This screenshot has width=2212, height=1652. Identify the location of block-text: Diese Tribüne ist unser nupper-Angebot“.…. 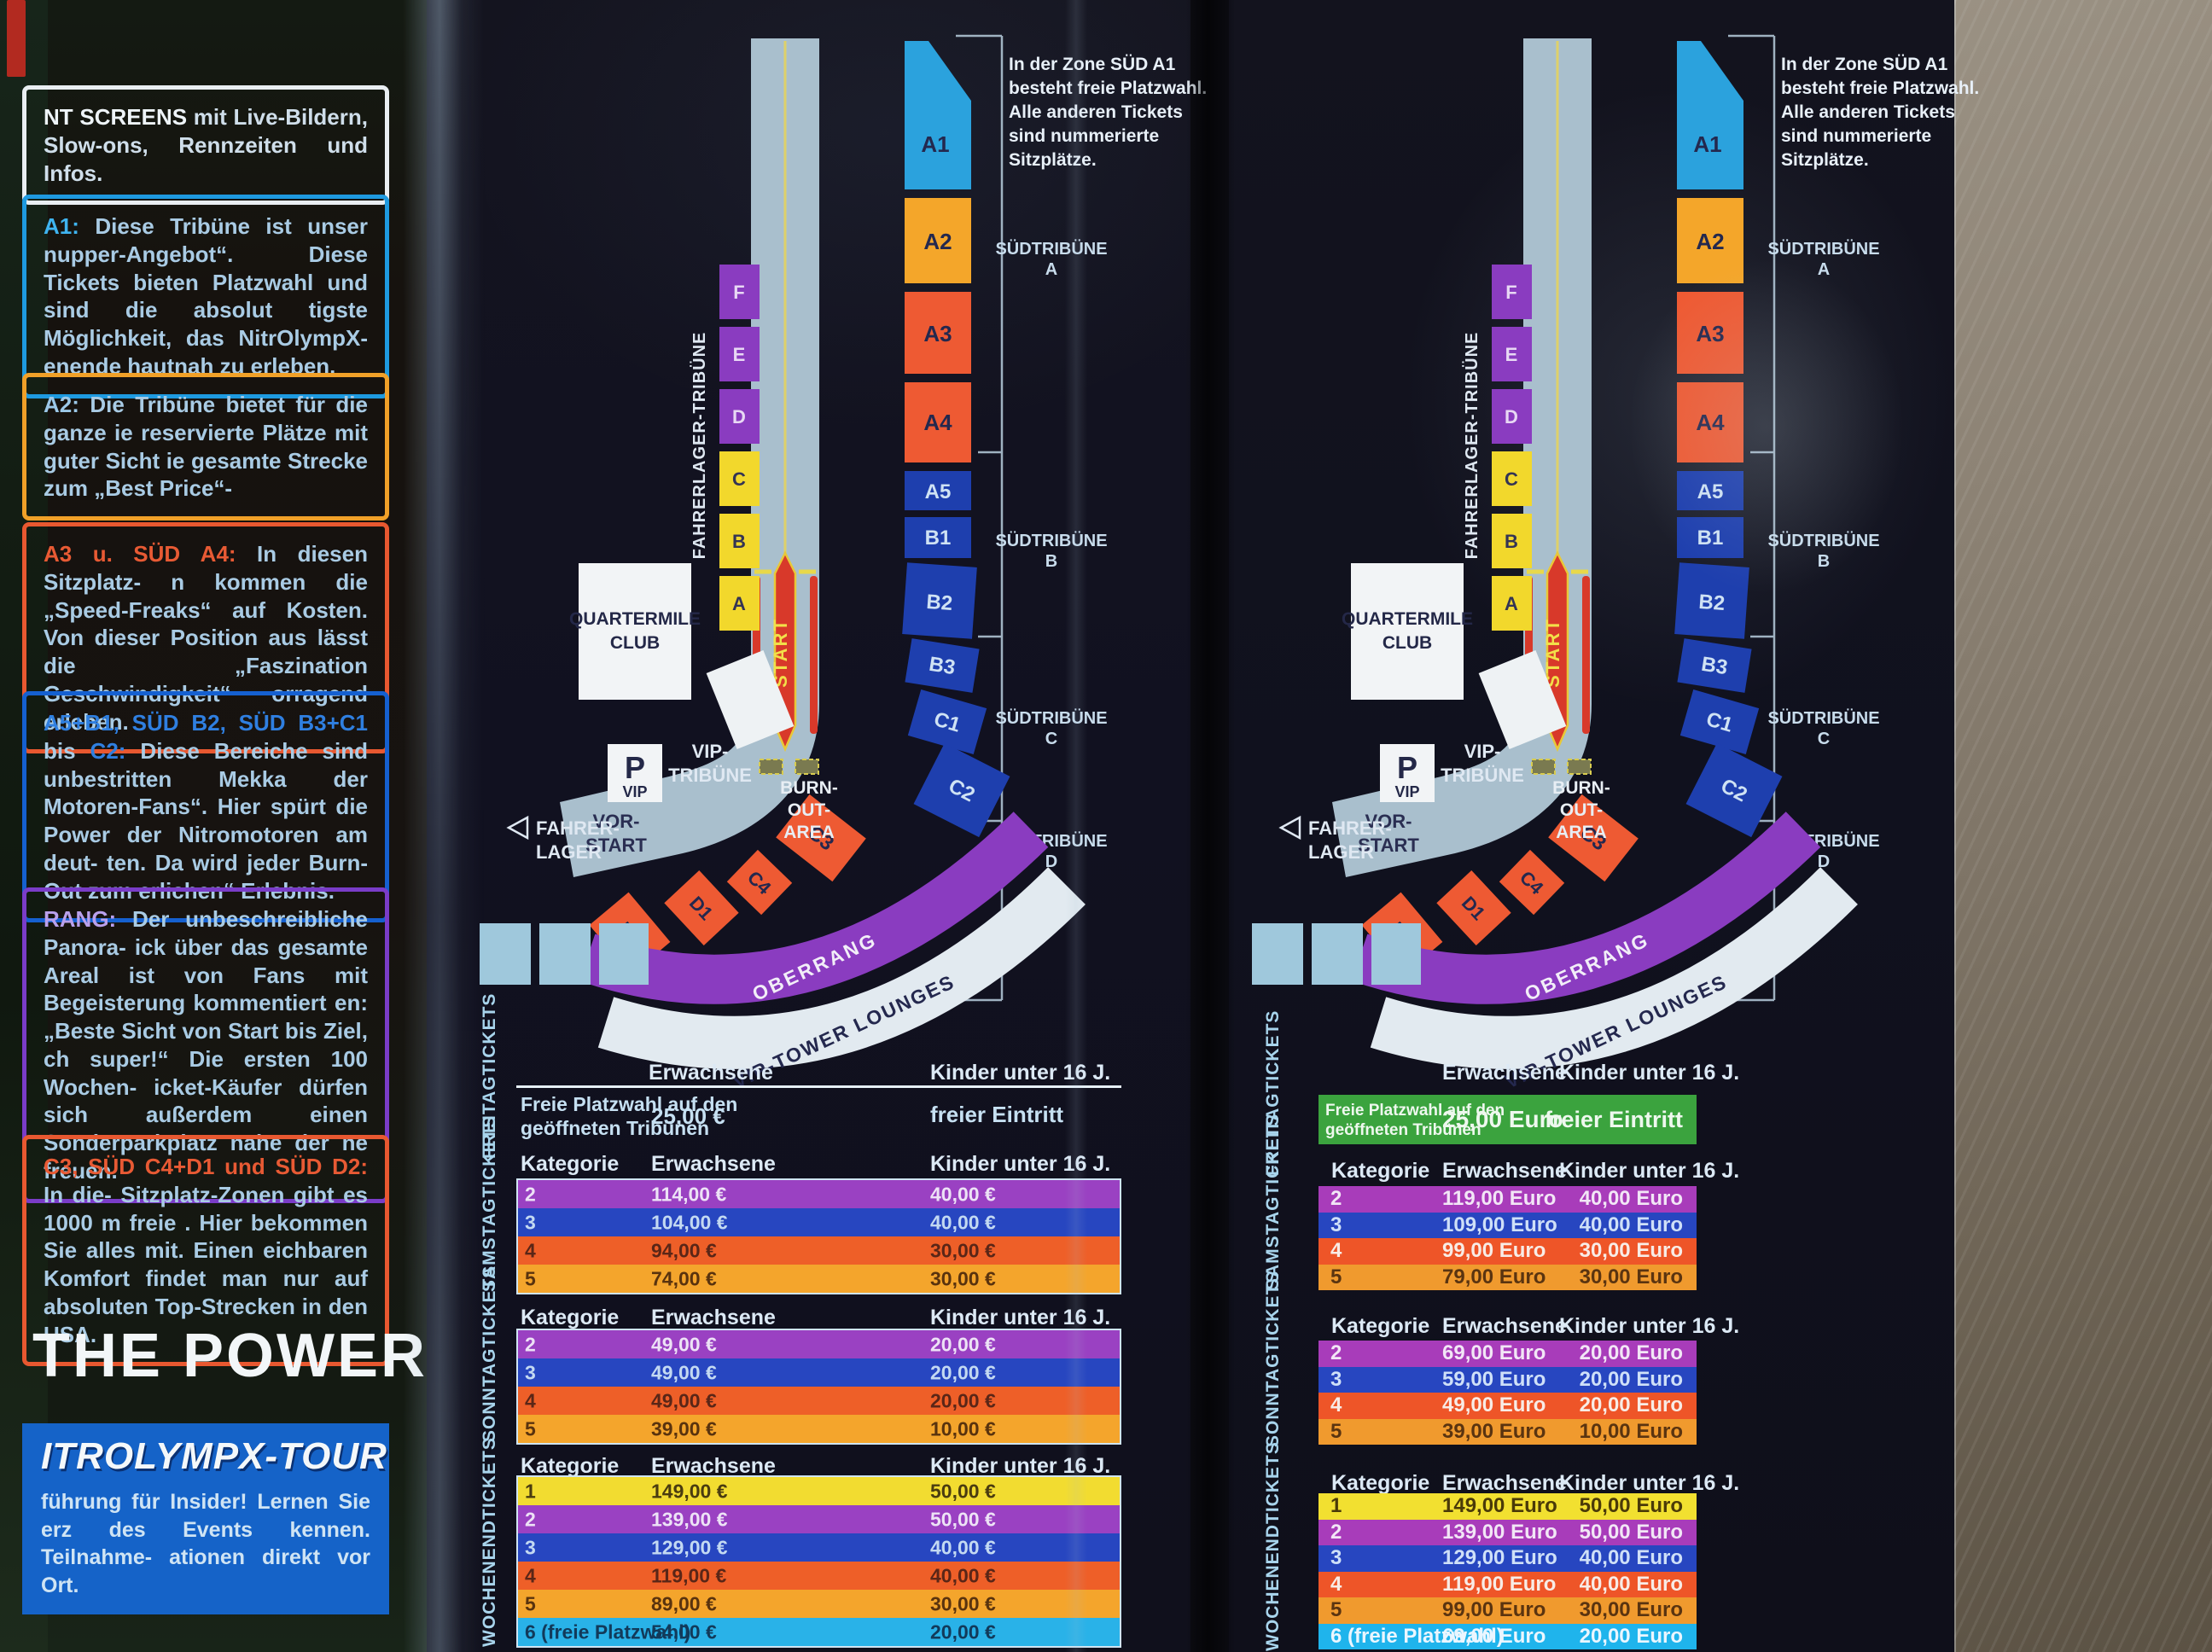
(206, 296).